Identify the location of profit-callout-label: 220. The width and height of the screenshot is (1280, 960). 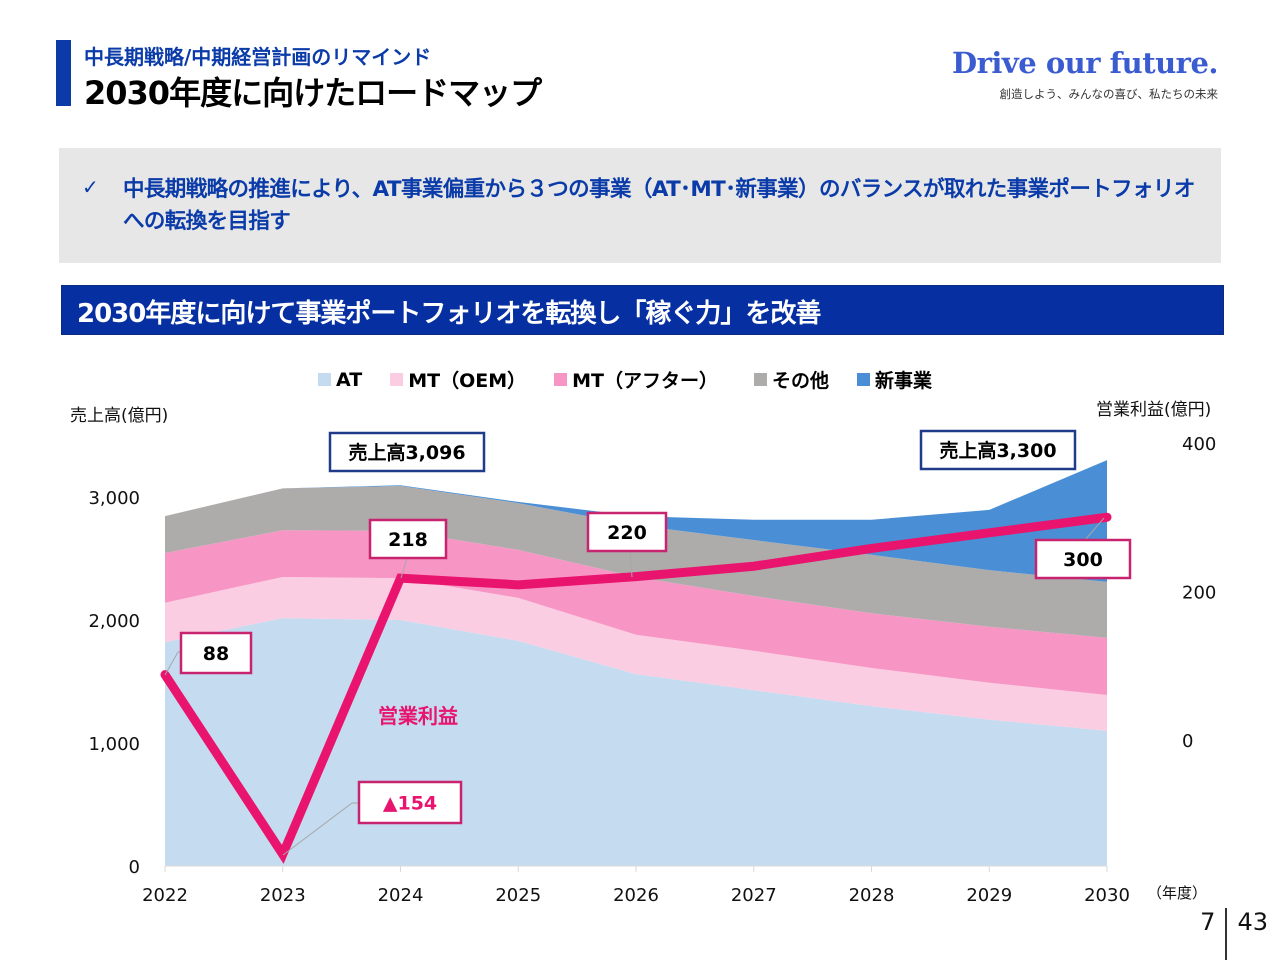
(627, 533).